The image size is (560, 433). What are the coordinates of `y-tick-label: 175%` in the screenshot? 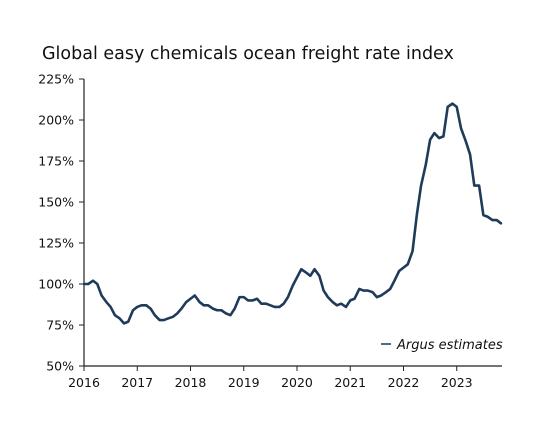 It's located at (56, 161).